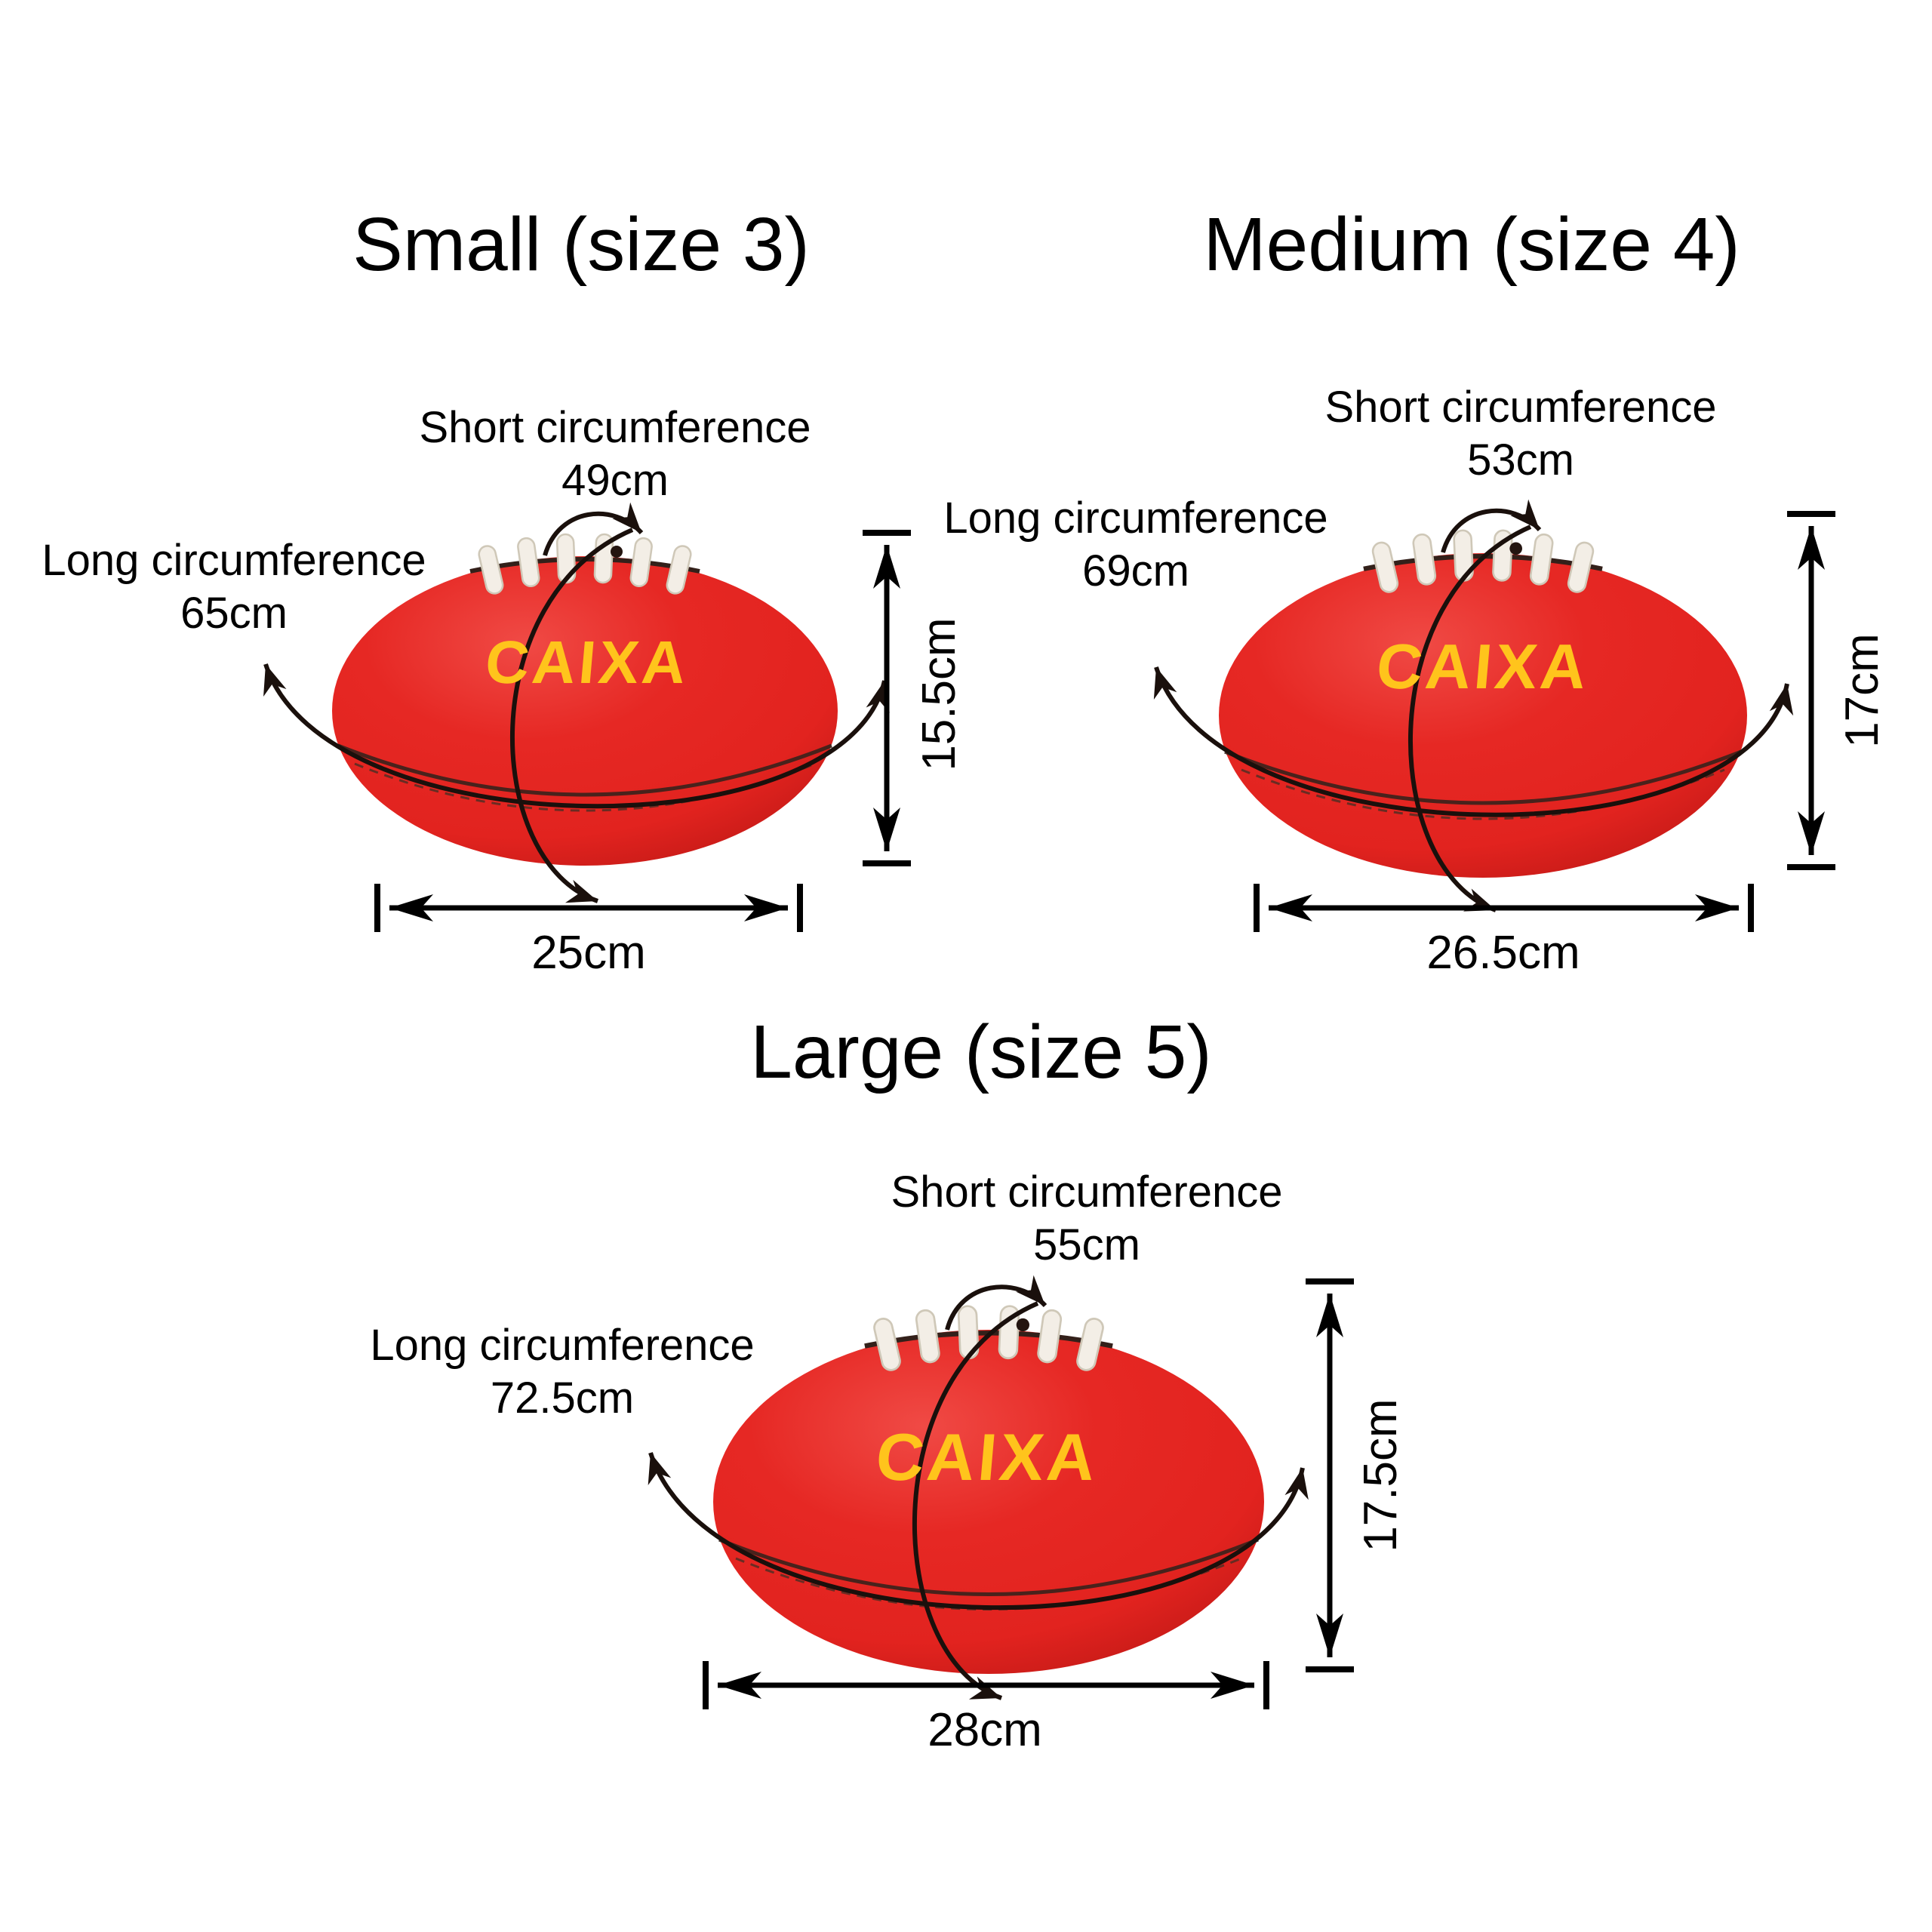  What do you see at coordinates (987, 1457) in the screenshot?
I see `brand-logo-large: CAIXA` at bounding box center [987, 1457].